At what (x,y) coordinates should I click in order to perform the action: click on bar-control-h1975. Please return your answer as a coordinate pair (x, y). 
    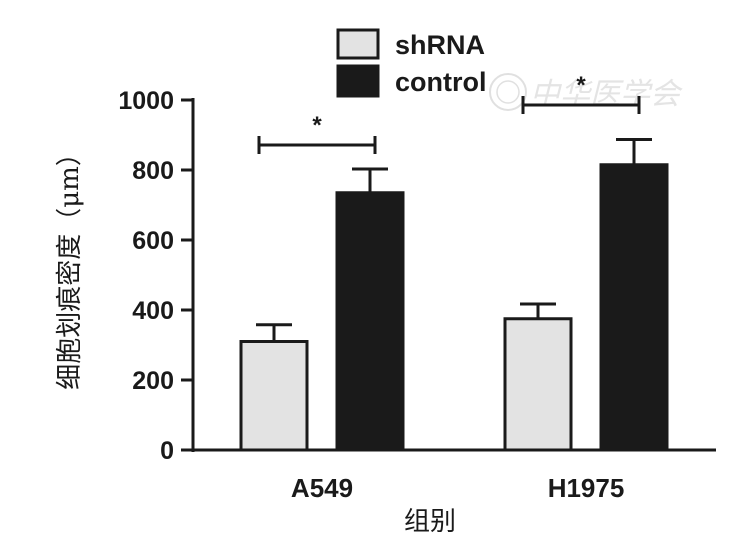
    Looking at the image, I should click on (634, 307).